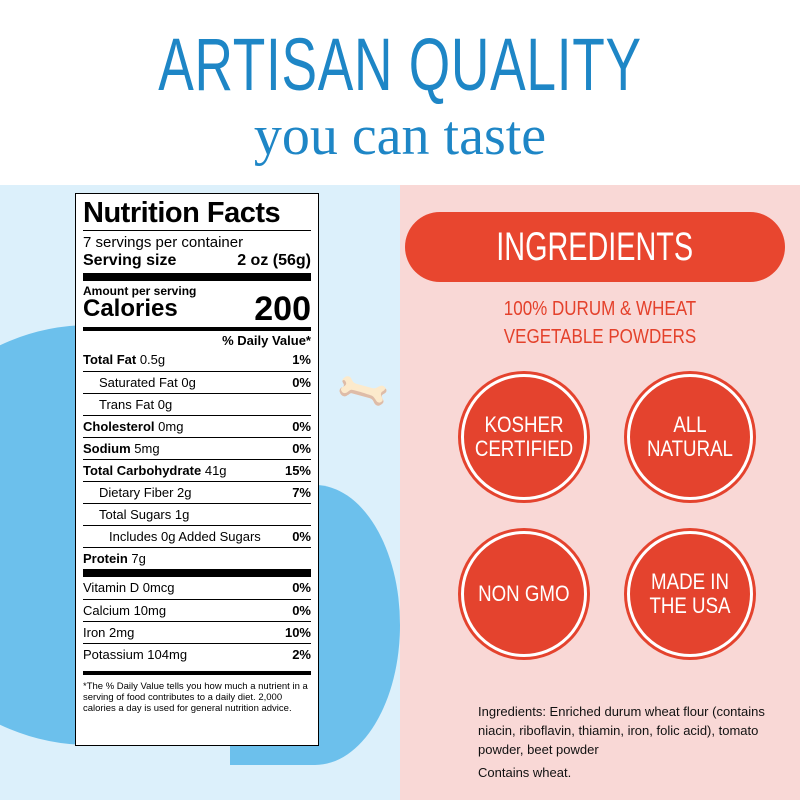 The image size is (800, 800). I want to click on vitamin-row: Vitamin D 0mcg 0%, so click(197, 588).